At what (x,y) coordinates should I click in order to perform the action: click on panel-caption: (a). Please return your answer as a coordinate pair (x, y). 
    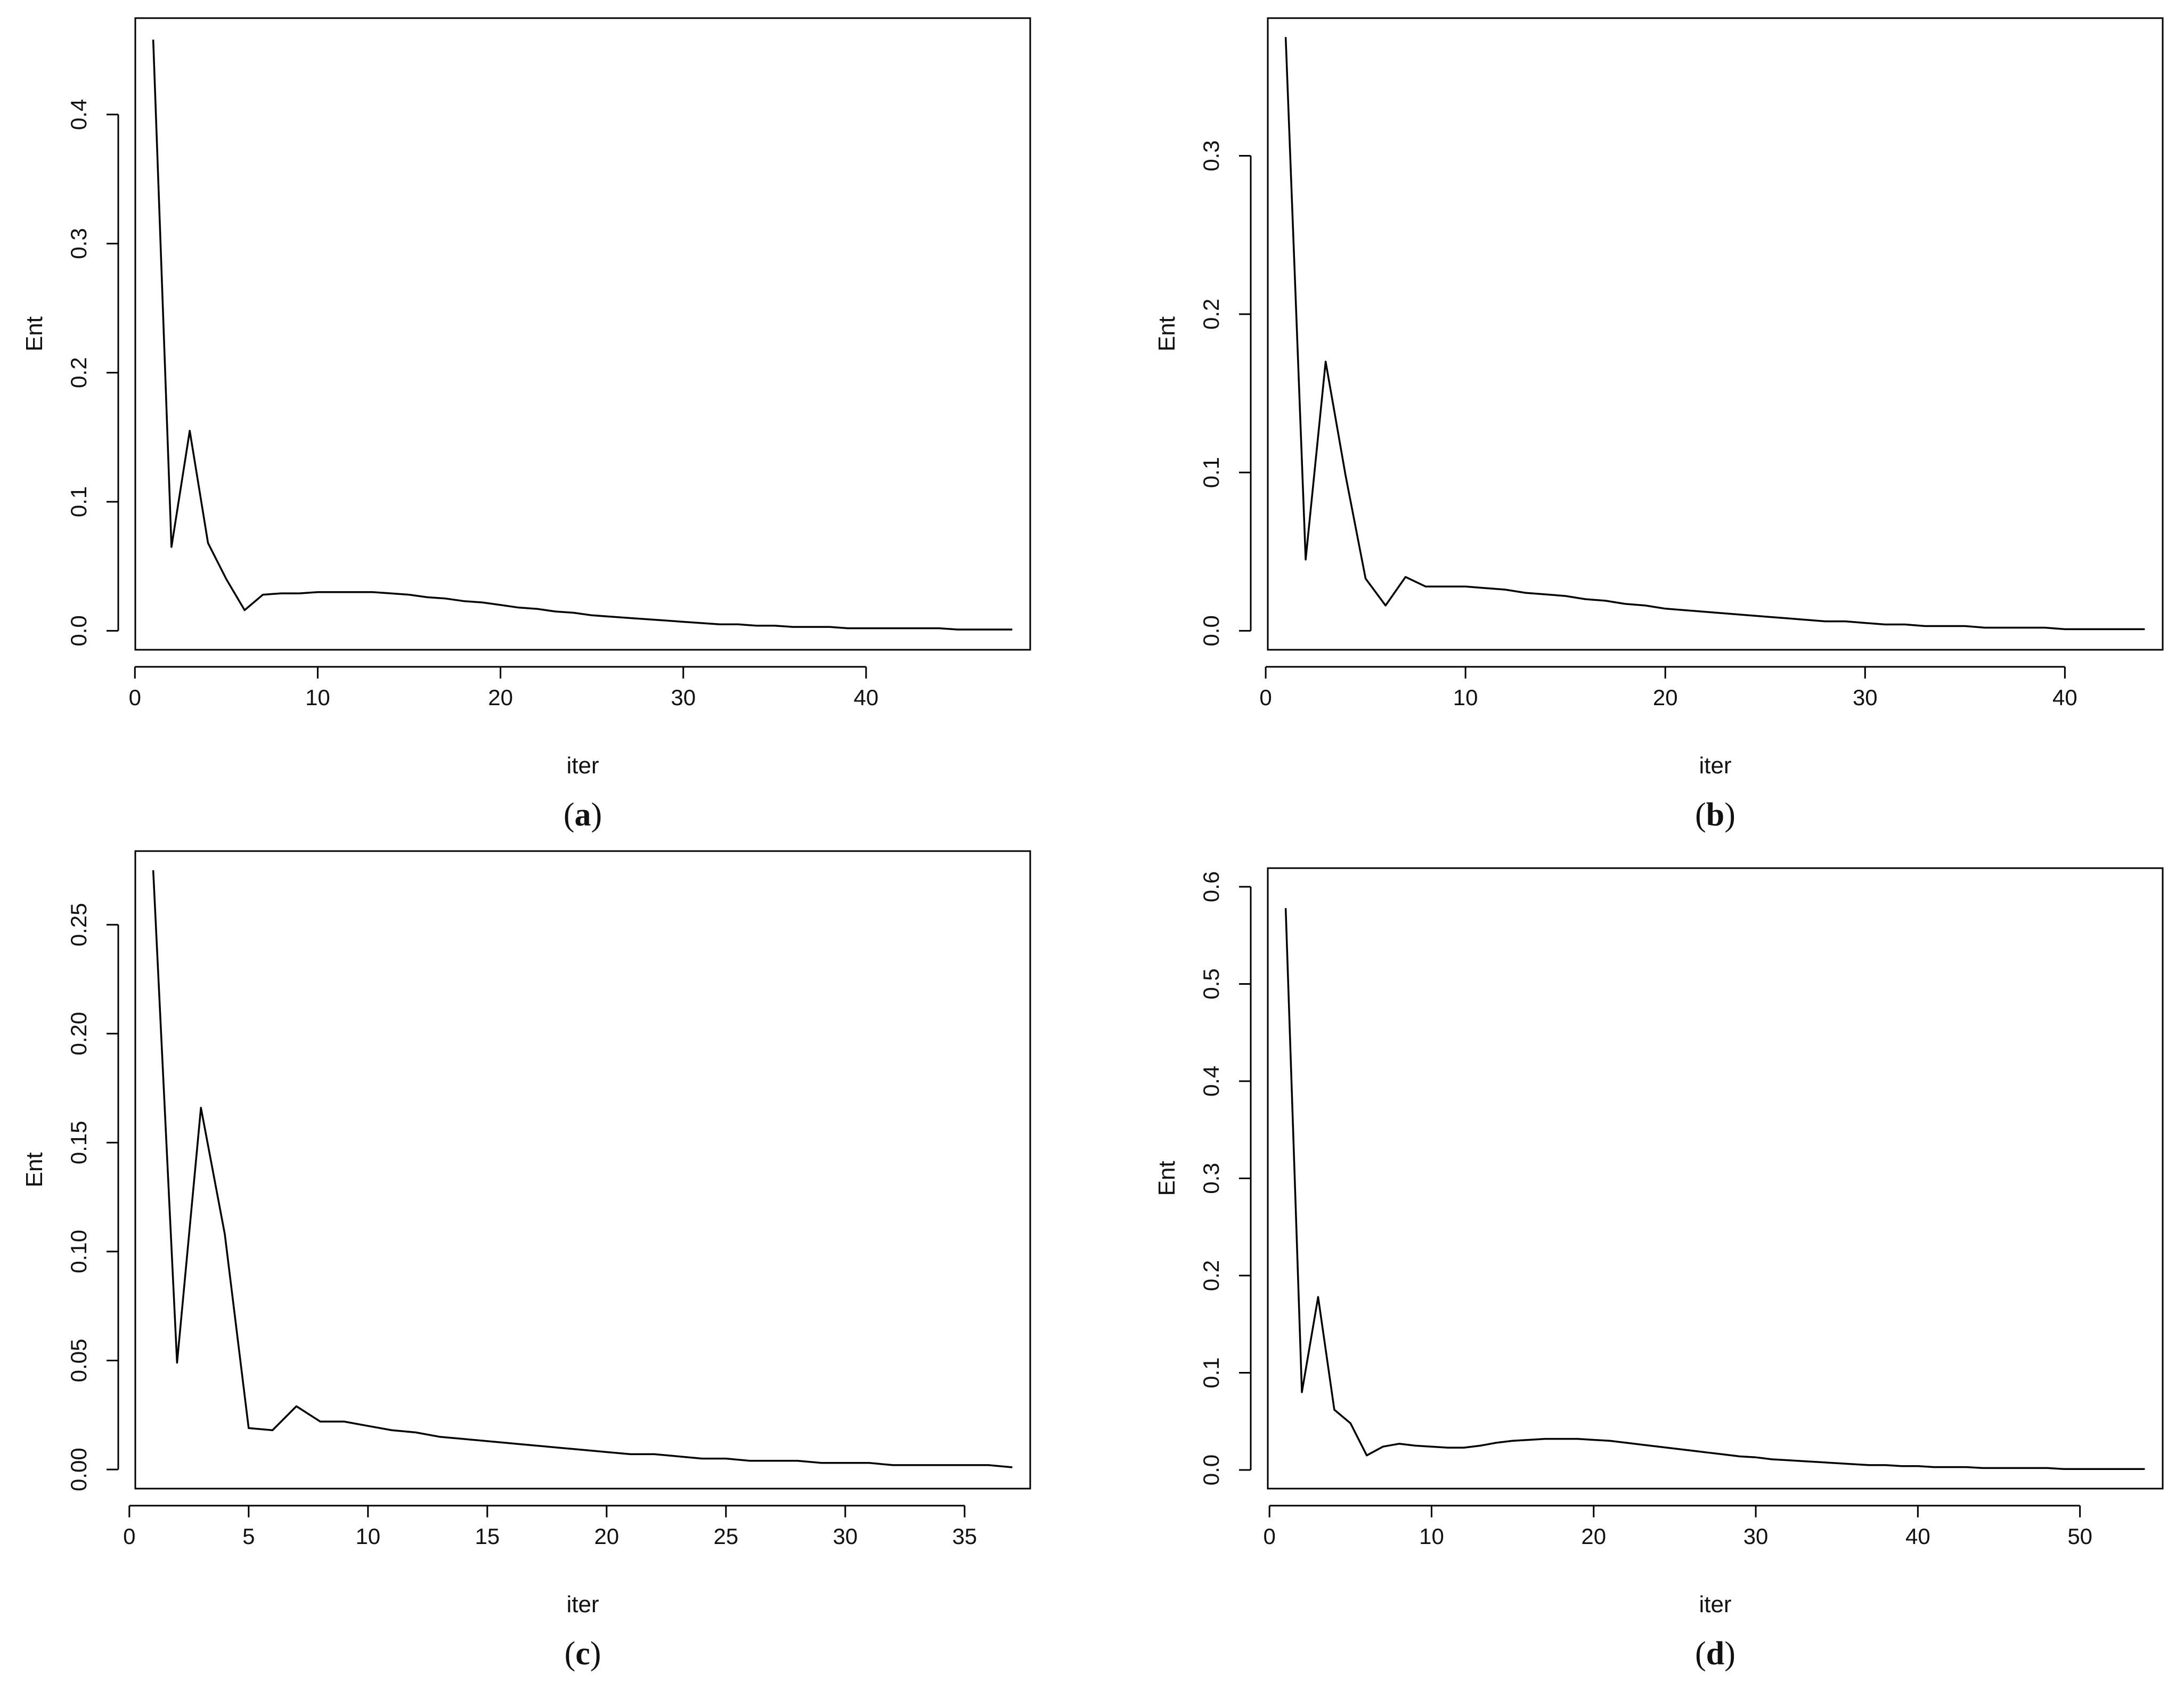
    Looking at the image, I should click on (583, 815).